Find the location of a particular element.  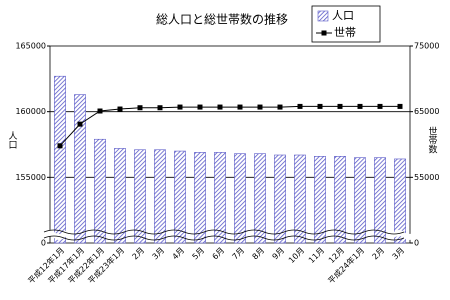

legend-box is located at coordinates (346, 24).